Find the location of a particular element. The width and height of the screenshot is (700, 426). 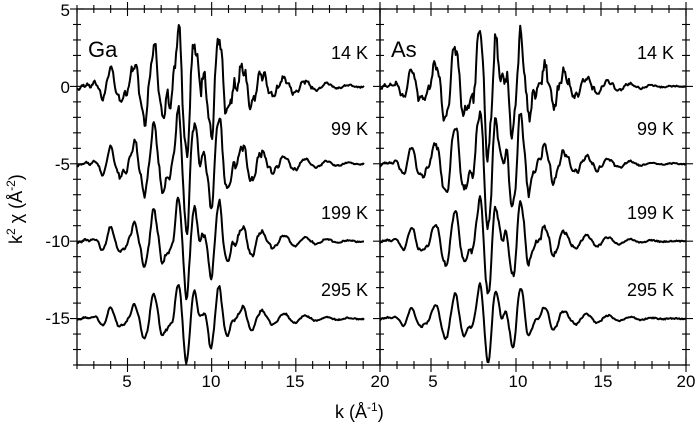

panel-label-ga: Ga is located at coordinates (103, 49).